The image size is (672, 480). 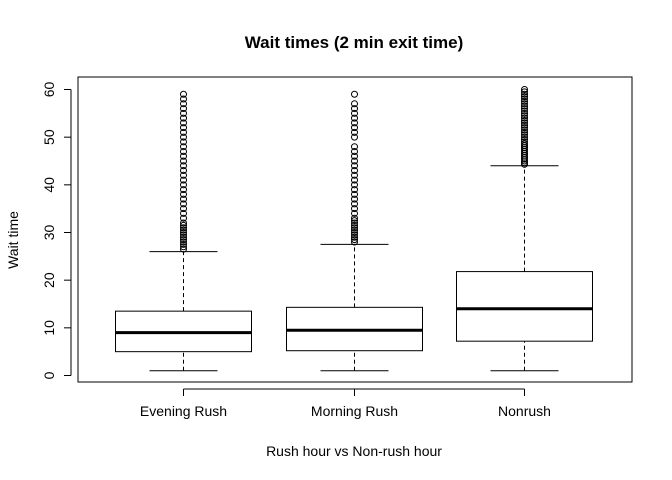 I want to click on y-tick-label: 50, so click(x=49, y=137).